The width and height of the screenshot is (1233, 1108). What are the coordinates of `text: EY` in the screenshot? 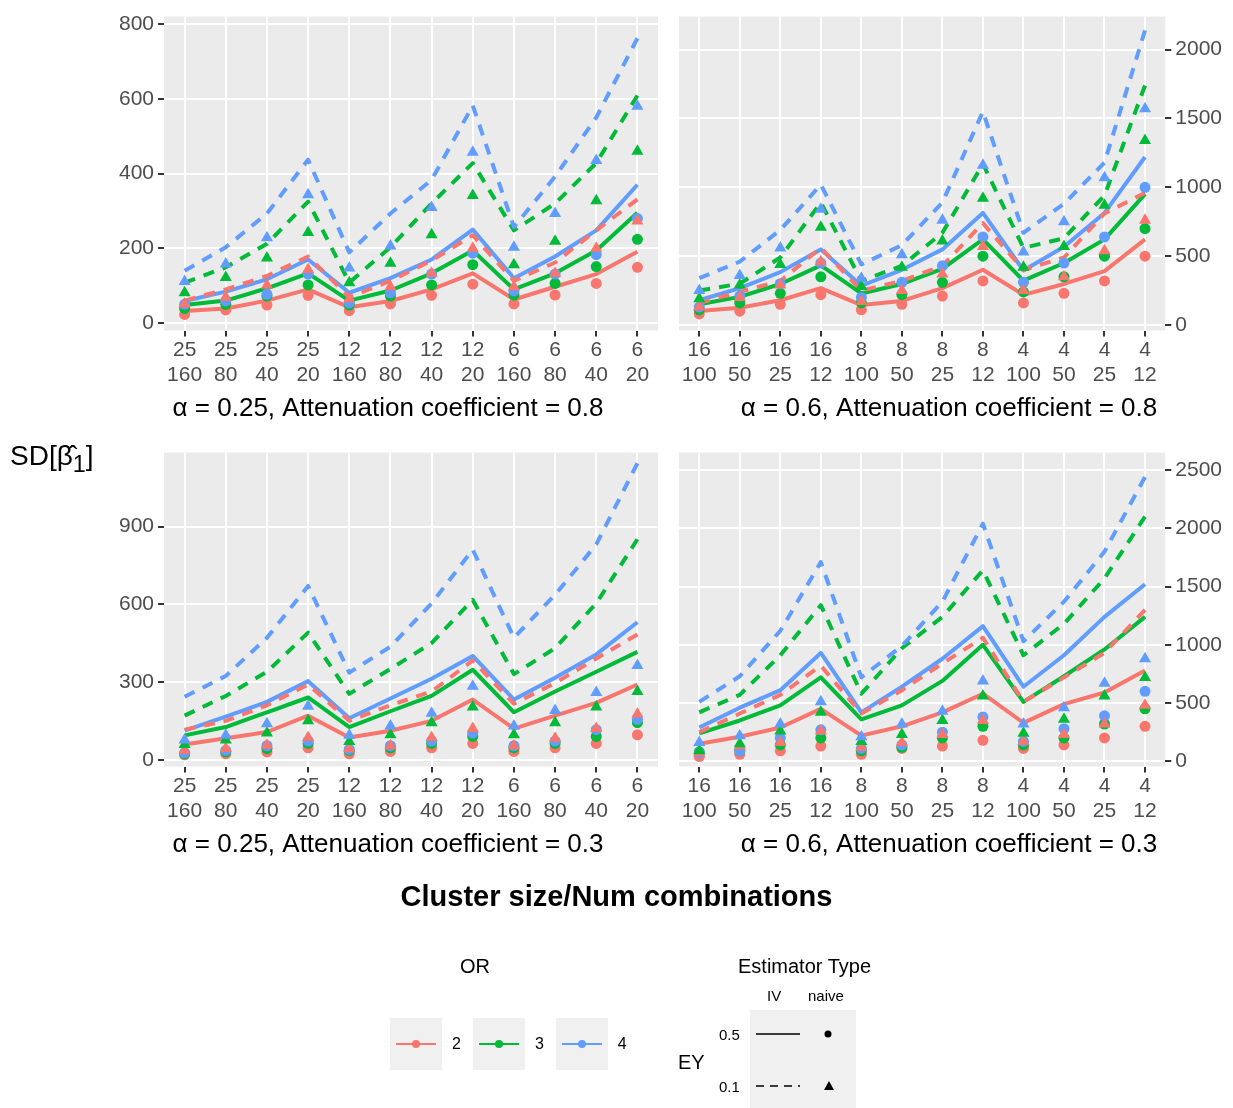 It's located at (691, 1062).